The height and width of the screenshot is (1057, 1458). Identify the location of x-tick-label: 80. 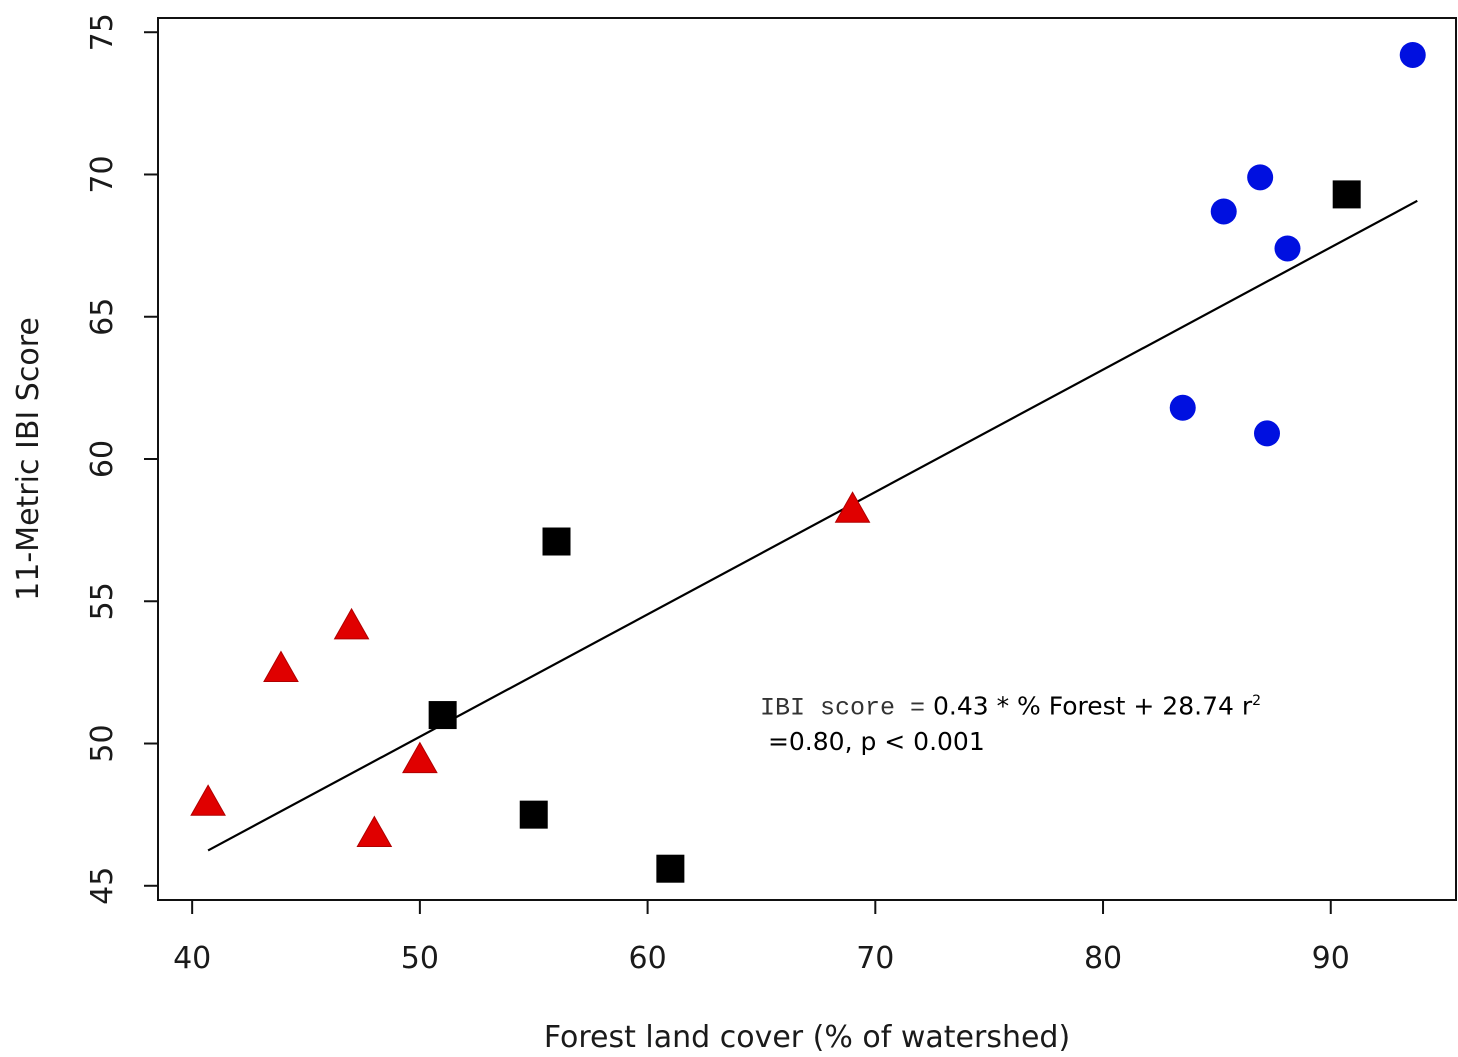
(1103, 958).